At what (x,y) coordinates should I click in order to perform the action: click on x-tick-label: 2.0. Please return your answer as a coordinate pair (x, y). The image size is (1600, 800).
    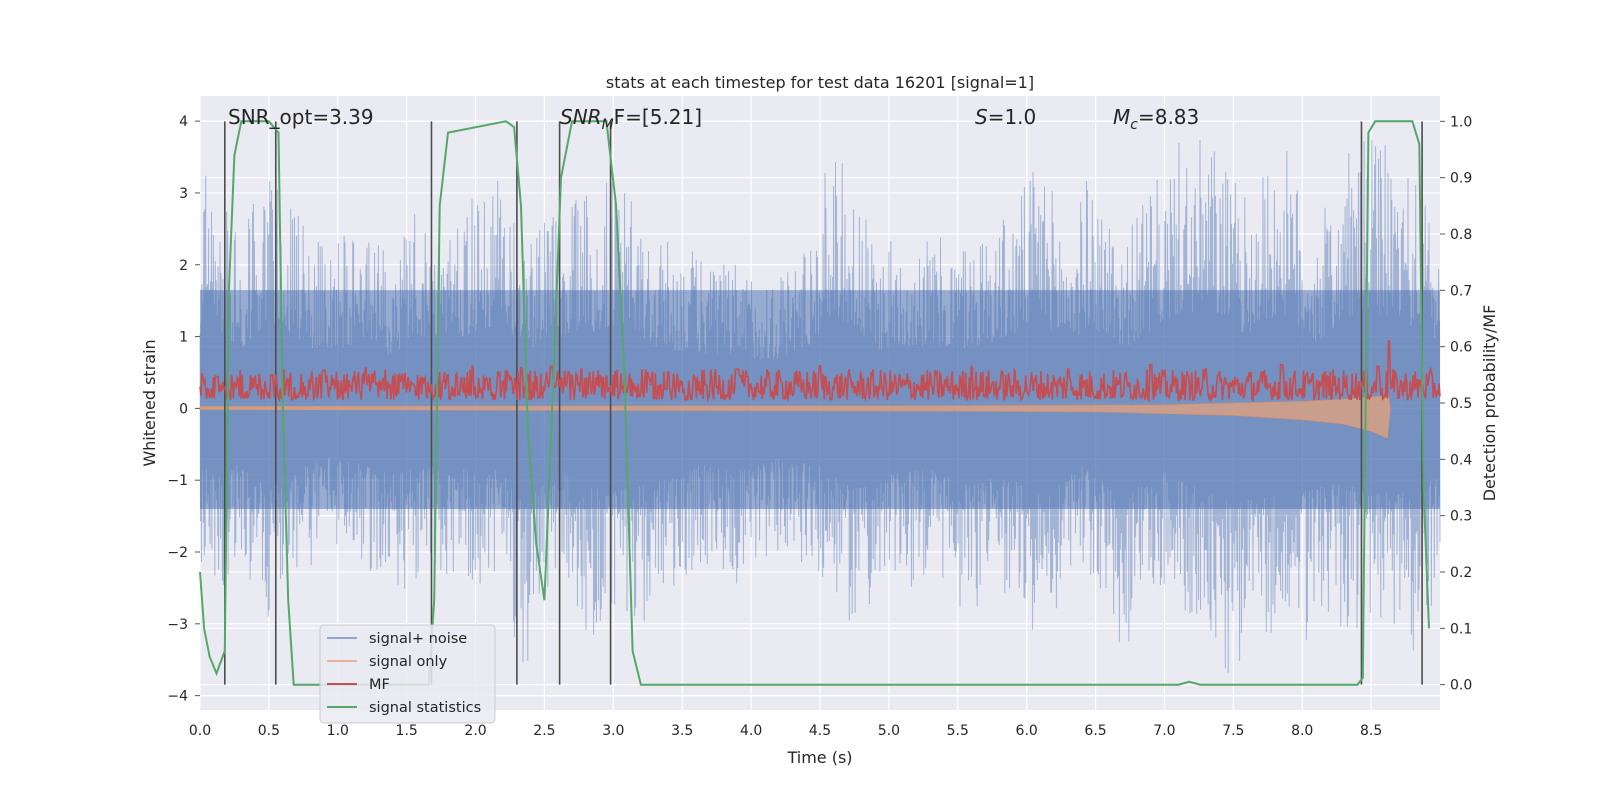
    Looking at the image, I should click on (475, 731).